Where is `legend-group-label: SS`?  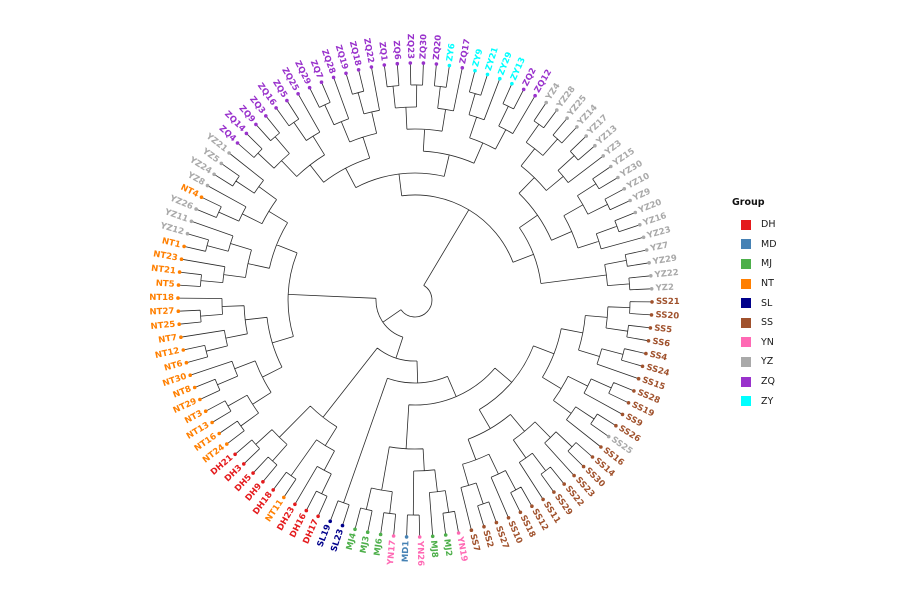 legend-group-label: SS is located at coordinates (767, 323).